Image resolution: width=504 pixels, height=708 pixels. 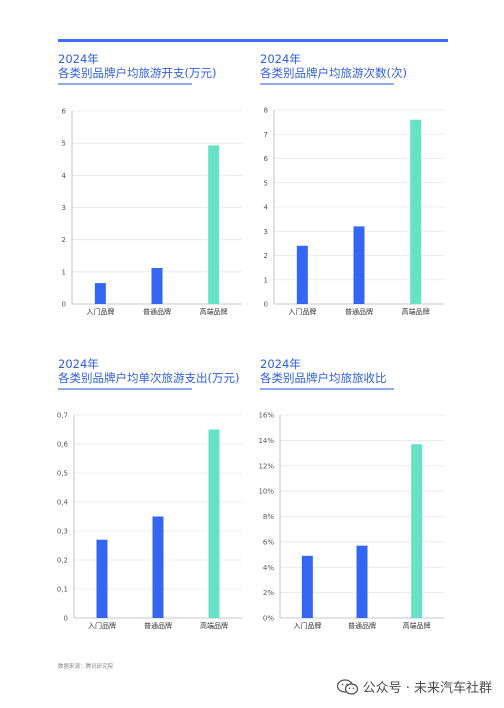 I want to click on y-tick-label: 0,7, so click(x=62, y=416).